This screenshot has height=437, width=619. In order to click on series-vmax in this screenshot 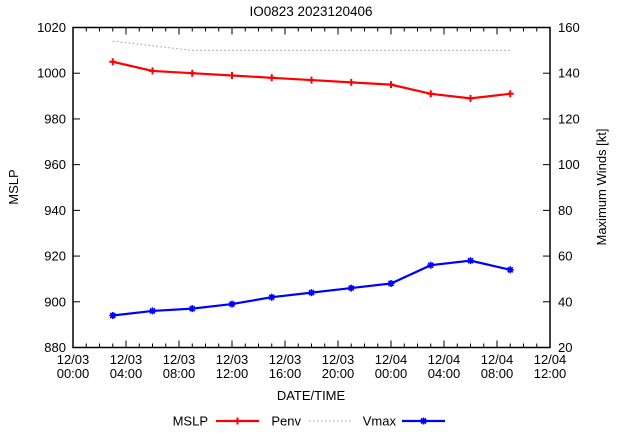, I will do `click(311, 288)`.